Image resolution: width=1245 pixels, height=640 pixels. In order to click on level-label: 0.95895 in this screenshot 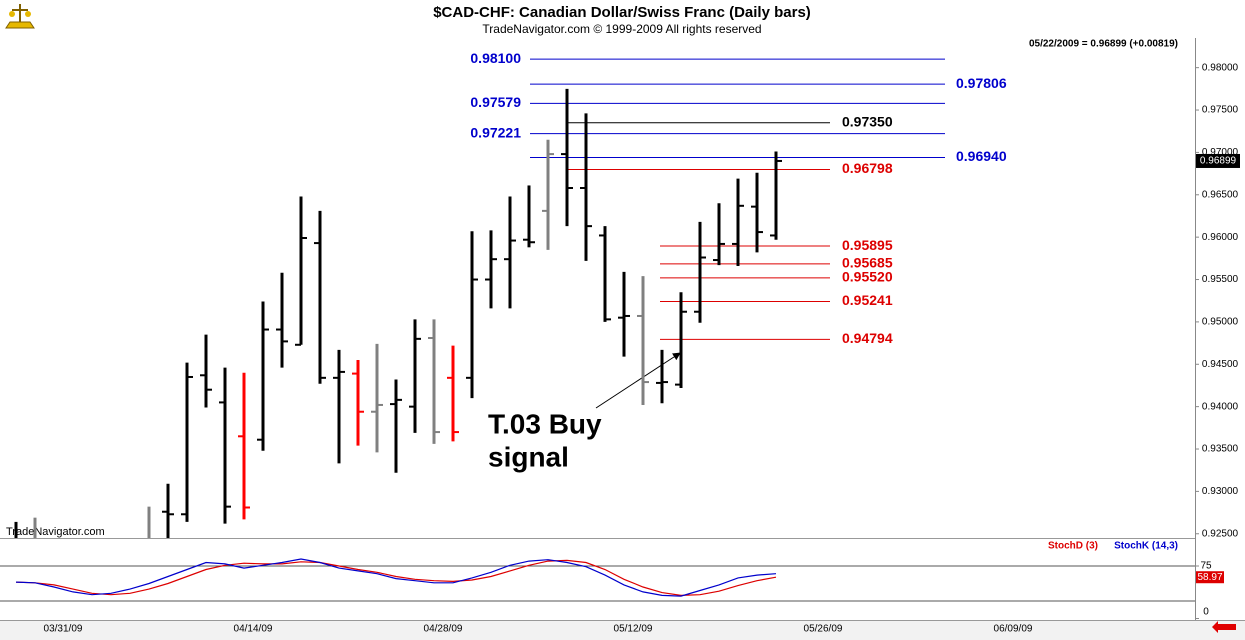, I will do `click(867, 245)`.